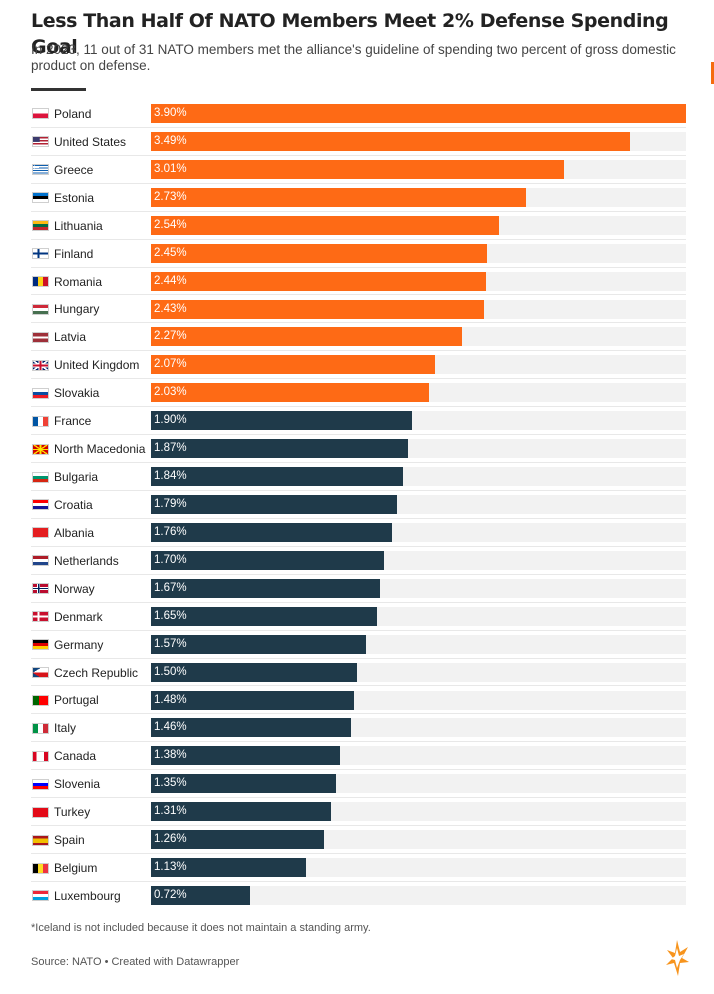 The height and width of the screenshot is (994, 714). What do you see at coordinates (87, 895) in the screenshot?
I see `country-label: Luxembourg` at bounding box center [87, 895].